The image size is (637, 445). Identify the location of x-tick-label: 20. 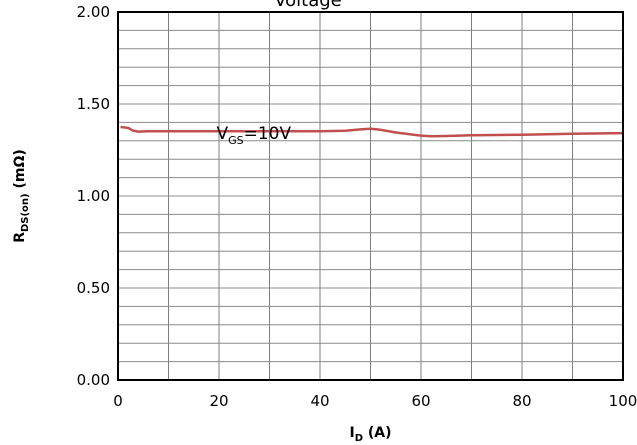
(218, 401).